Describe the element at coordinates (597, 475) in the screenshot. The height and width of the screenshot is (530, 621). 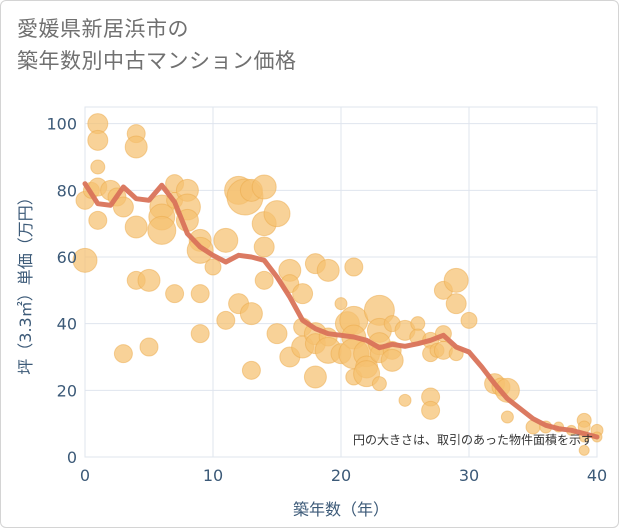
I see `x-tick-label: 40` at that location.